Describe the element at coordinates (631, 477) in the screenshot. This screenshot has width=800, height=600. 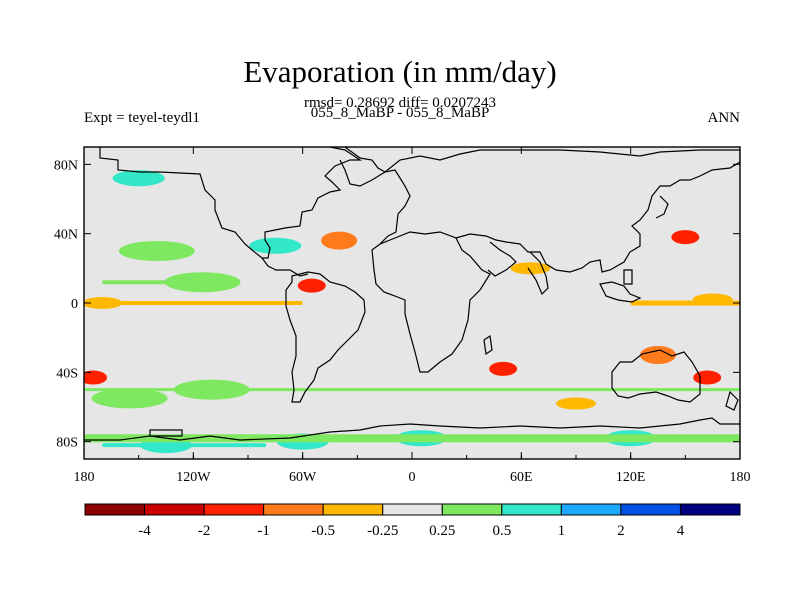
I see `x-tick-label: 120E` at that location.